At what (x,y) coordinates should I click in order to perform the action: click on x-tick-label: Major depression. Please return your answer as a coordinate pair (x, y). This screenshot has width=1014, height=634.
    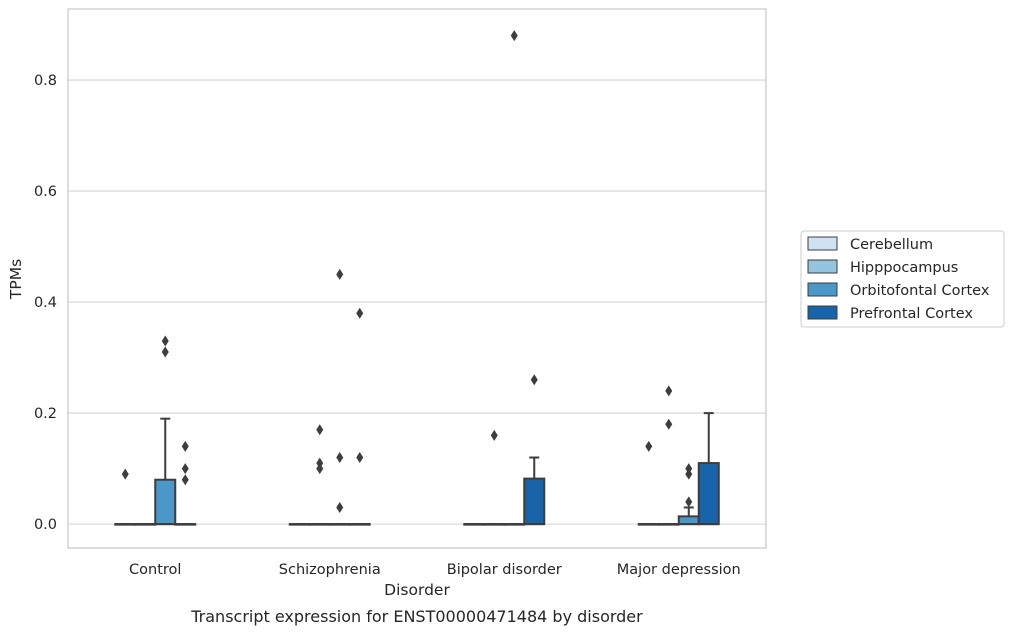
    Looking at the image, I should click on (679, 570).